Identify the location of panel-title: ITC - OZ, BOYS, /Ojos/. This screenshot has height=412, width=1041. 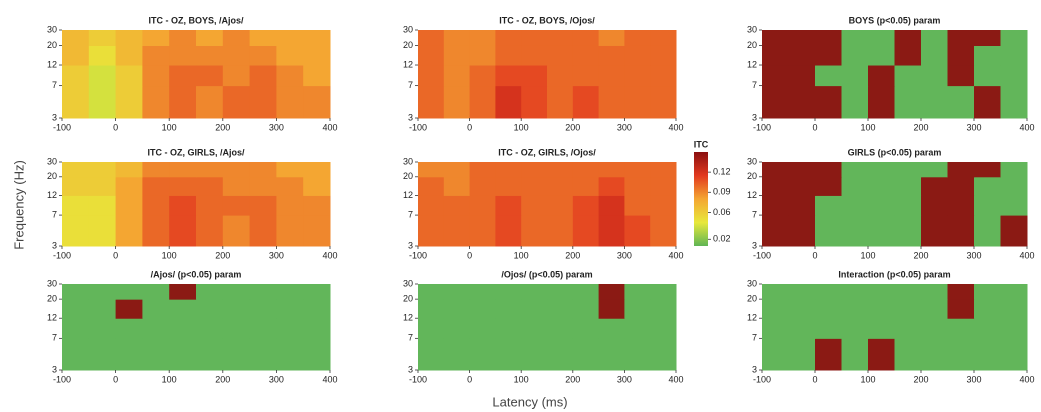
(547, 20).